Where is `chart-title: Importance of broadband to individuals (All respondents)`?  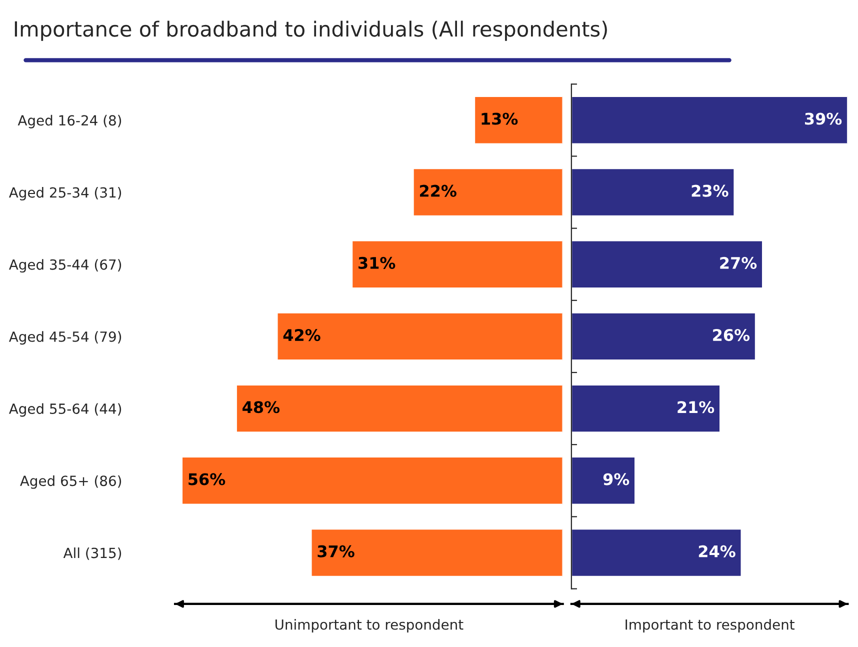
chart-title: Importance of broadband to individuals (All respondents) is located at coordinates (310, 30).